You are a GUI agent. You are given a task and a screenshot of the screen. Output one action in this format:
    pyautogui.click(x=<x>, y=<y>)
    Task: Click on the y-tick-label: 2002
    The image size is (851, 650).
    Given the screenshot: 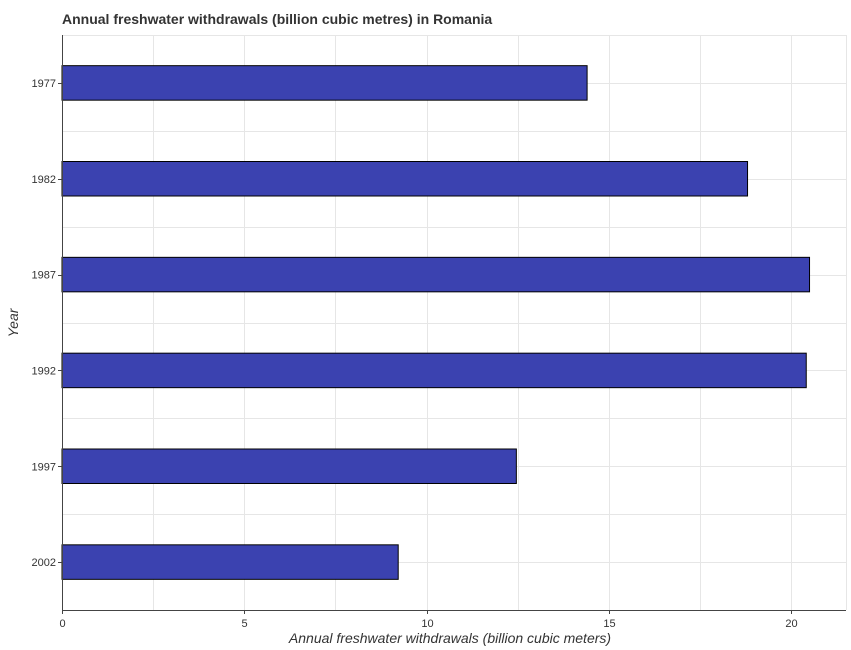 What is the action you would take?
    pyautogui.click(x=44, y=563)
    